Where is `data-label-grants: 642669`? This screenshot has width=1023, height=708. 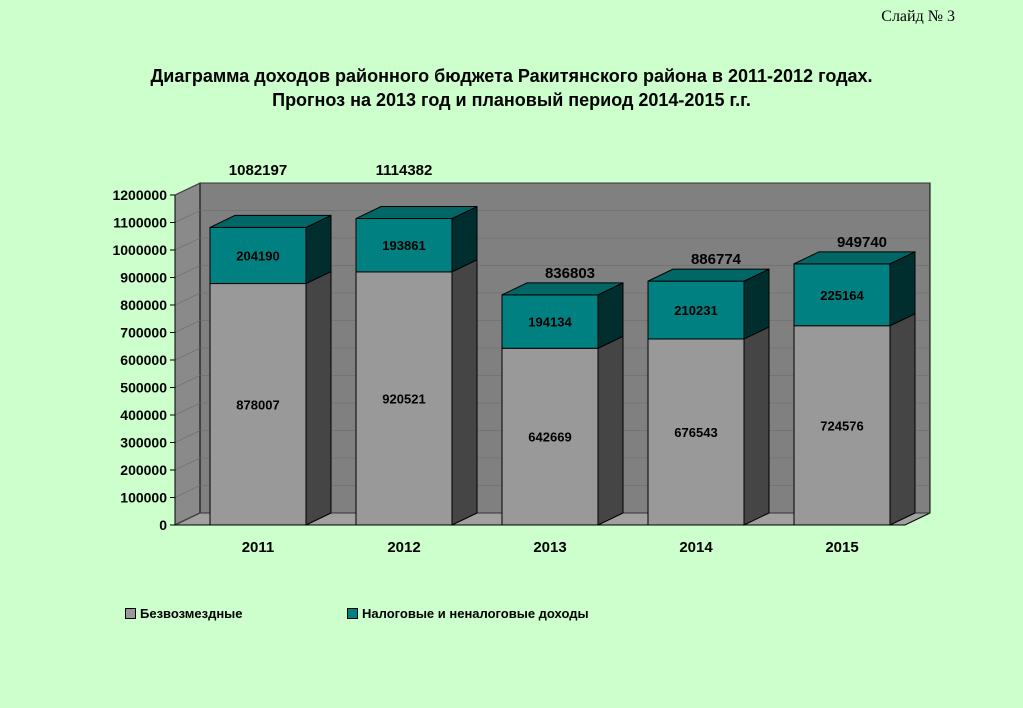
data-label-grants: 642669 is located at coordinates (549, 437).